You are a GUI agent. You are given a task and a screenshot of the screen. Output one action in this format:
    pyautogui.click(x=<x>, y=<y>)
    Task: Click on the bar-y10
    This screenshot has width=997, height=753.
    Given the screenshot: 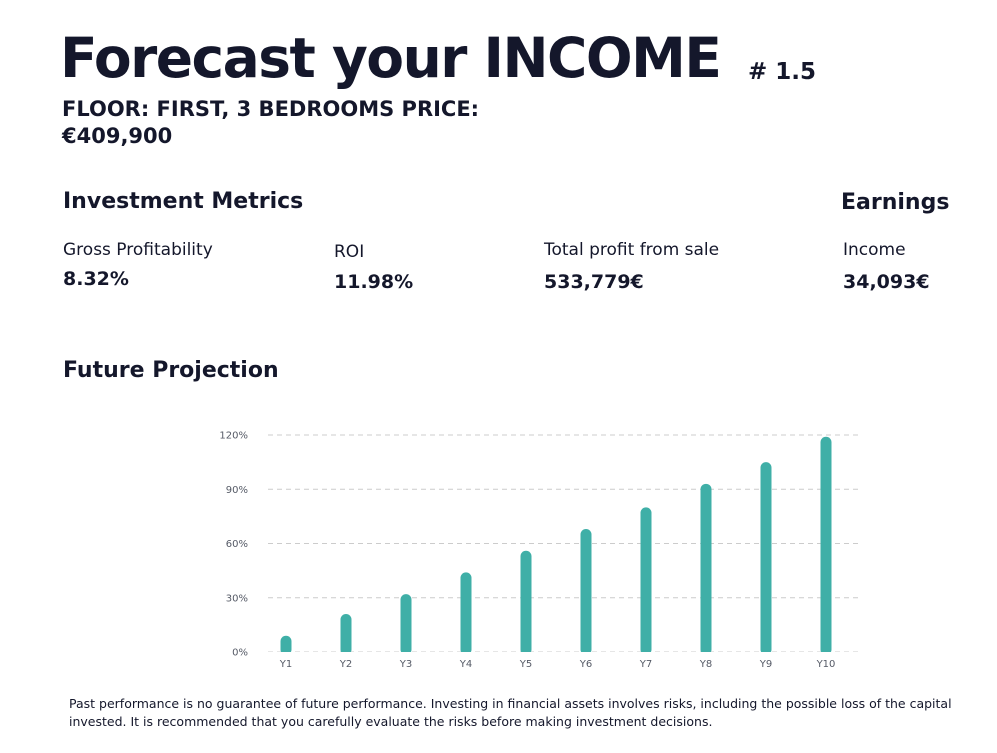 What is the action you would take?
    pyautogui.click(x=826, y=545)
    